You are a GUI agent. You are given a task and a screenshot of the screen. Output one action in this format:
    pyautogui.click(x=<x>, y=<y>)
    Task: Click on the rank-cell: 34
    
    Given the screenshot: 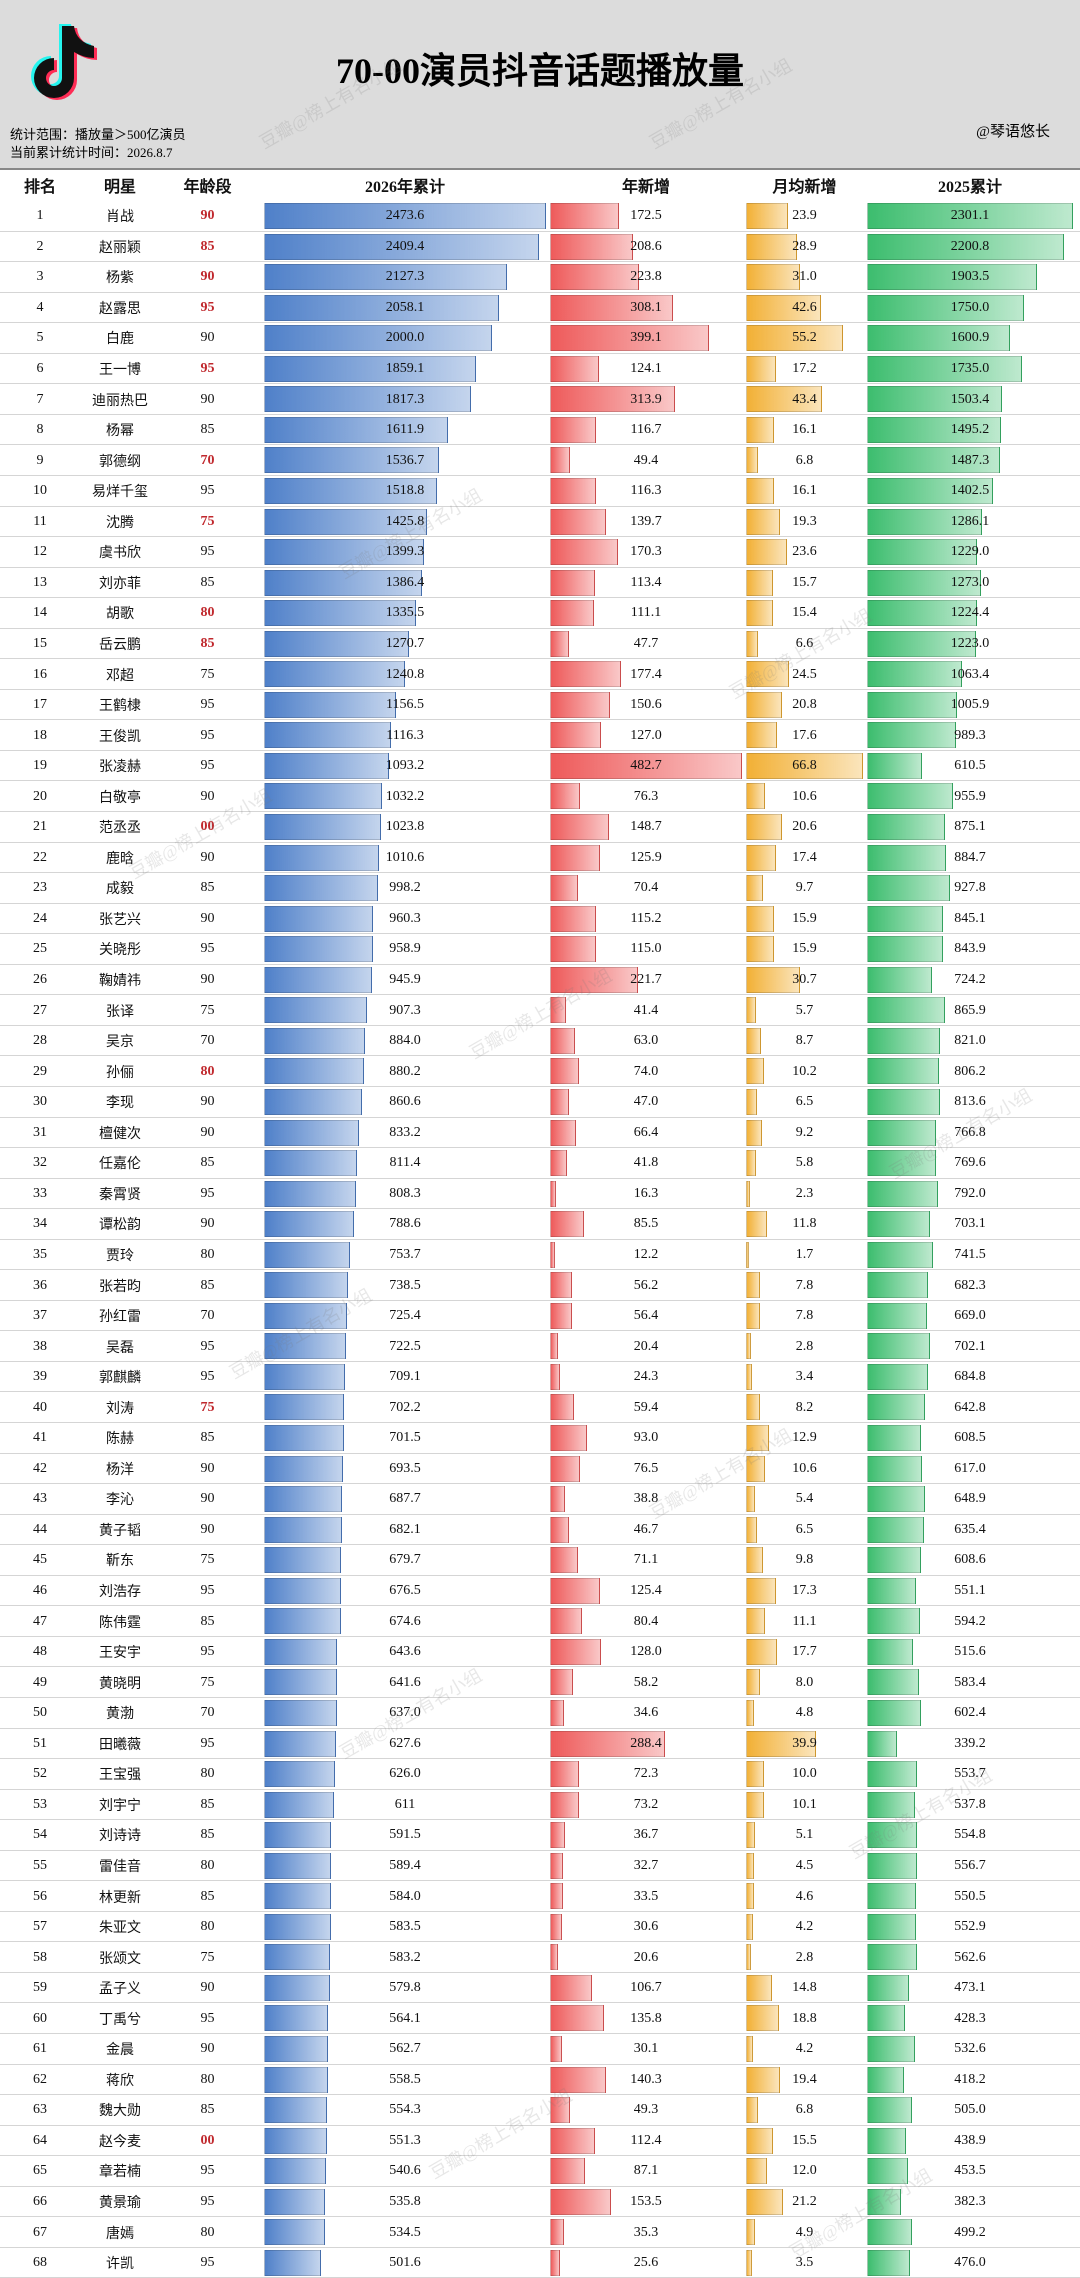 What is the action you would take?
    pyautogui.click(x=40, y=1224)
    